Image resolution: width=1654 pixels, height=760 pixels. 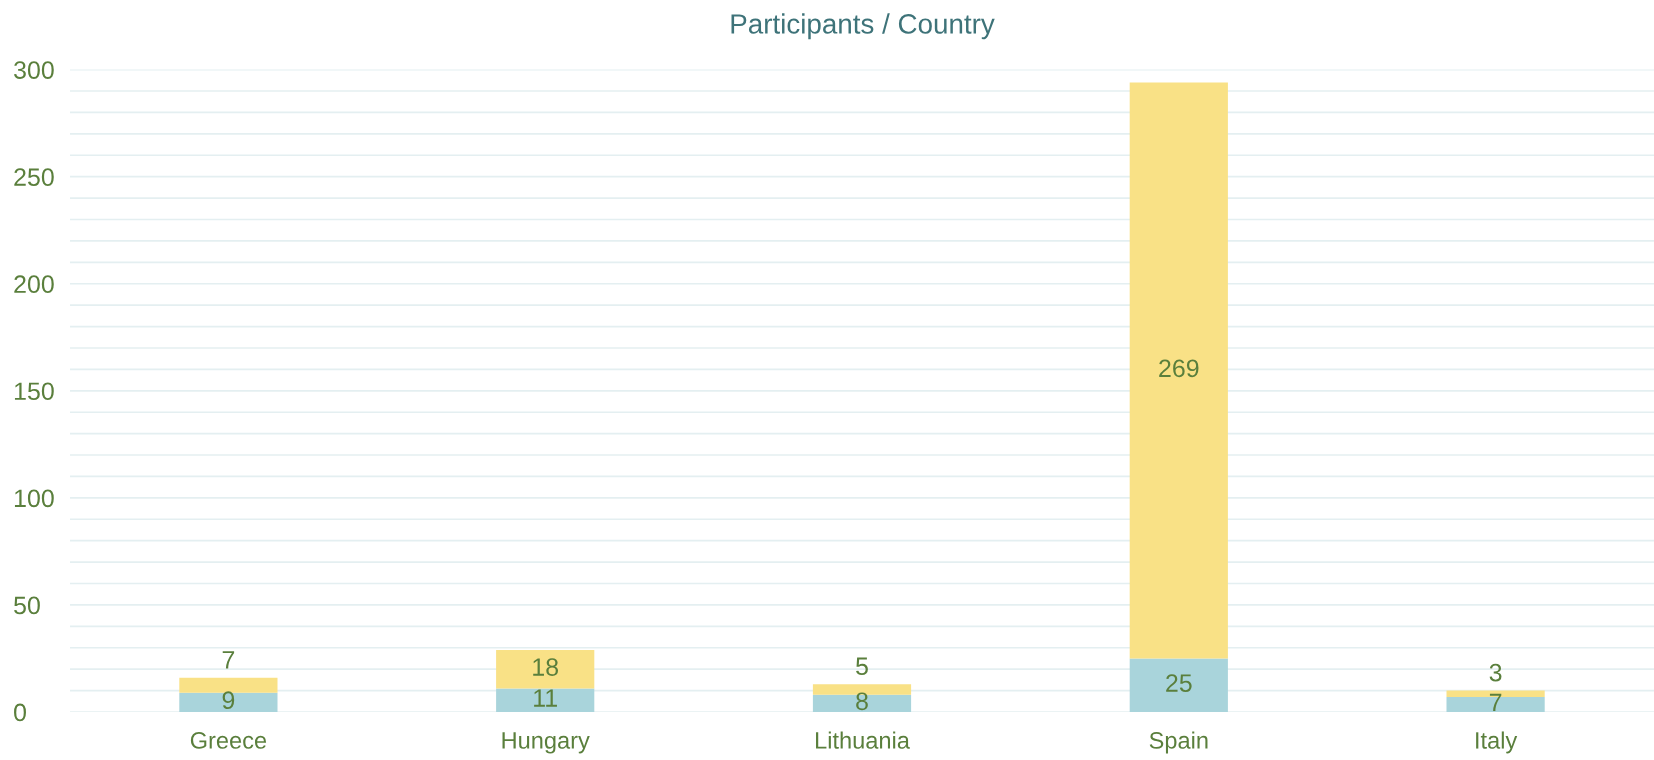 I want to click on y-tick-label: 300, so click(x=34, y=70).